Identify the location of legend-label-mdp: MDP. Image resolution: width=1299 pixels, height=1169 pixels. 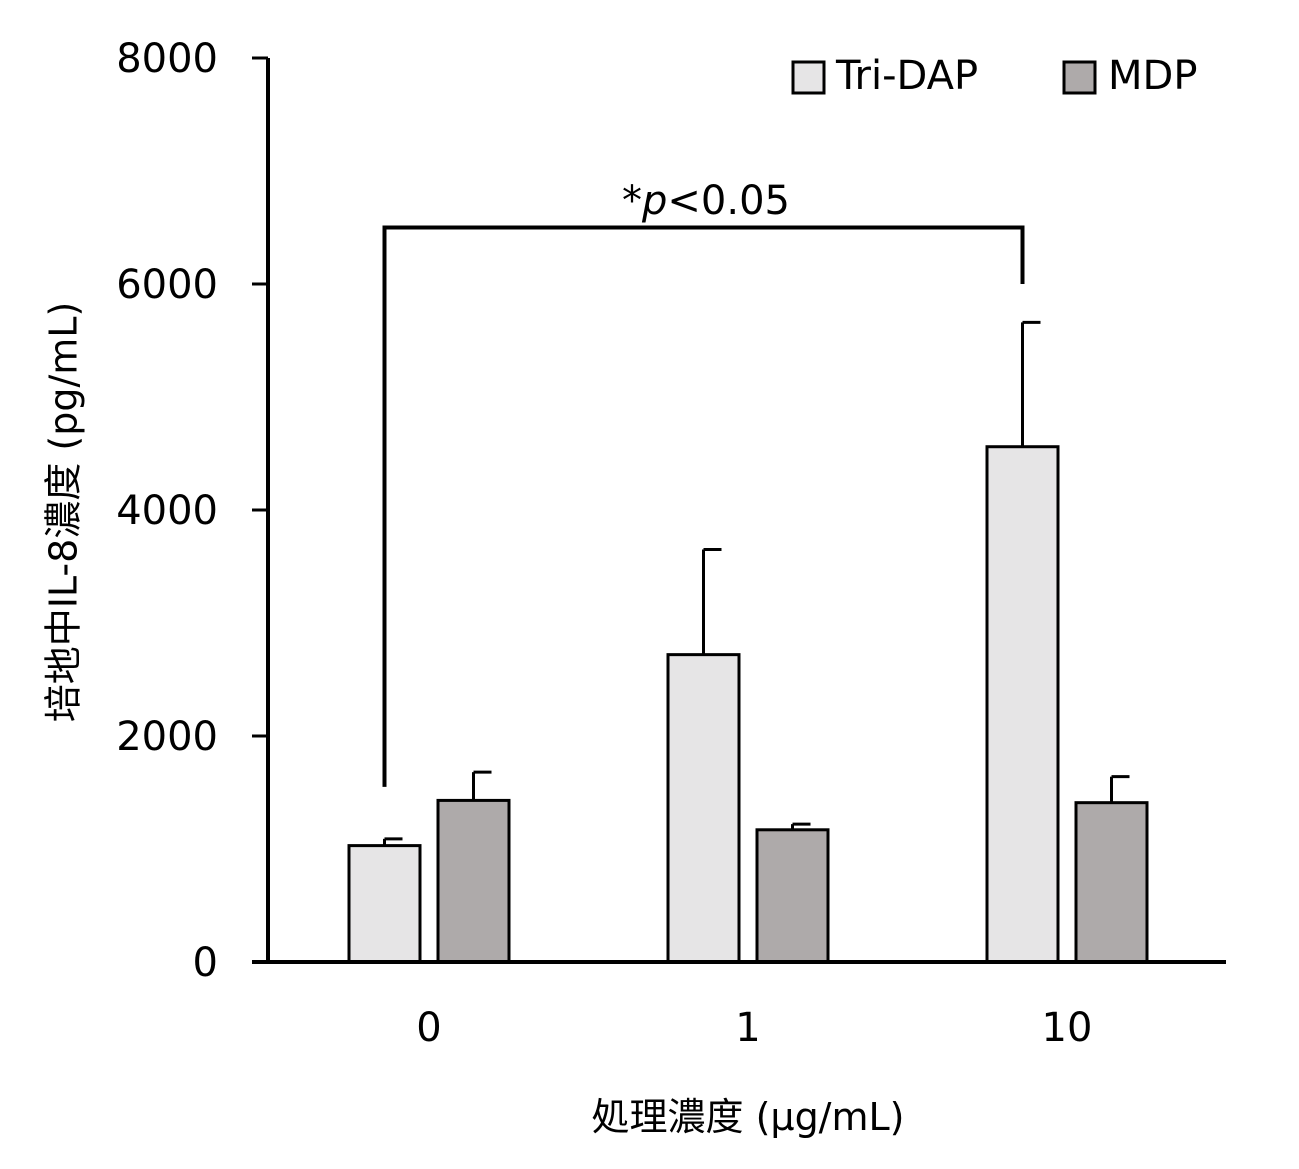
(1152, 76).